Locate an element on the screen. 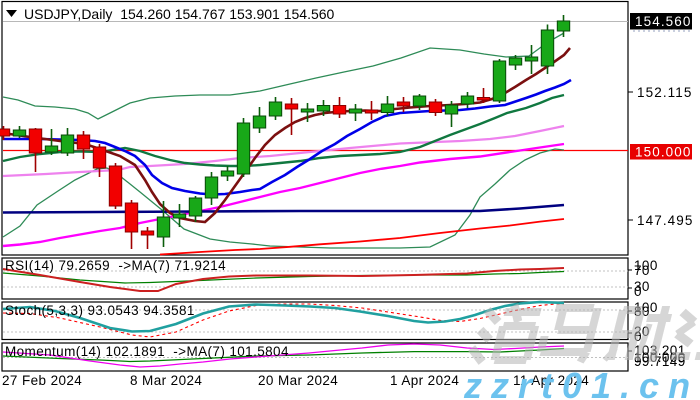  svg-text: 20 Mar 2024 is located at coordinates (298, 380).